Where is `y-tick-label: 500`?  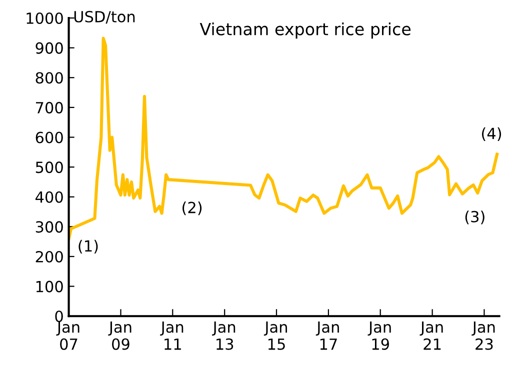
y-tick-label: 500 is located at coordinates (49, 168).